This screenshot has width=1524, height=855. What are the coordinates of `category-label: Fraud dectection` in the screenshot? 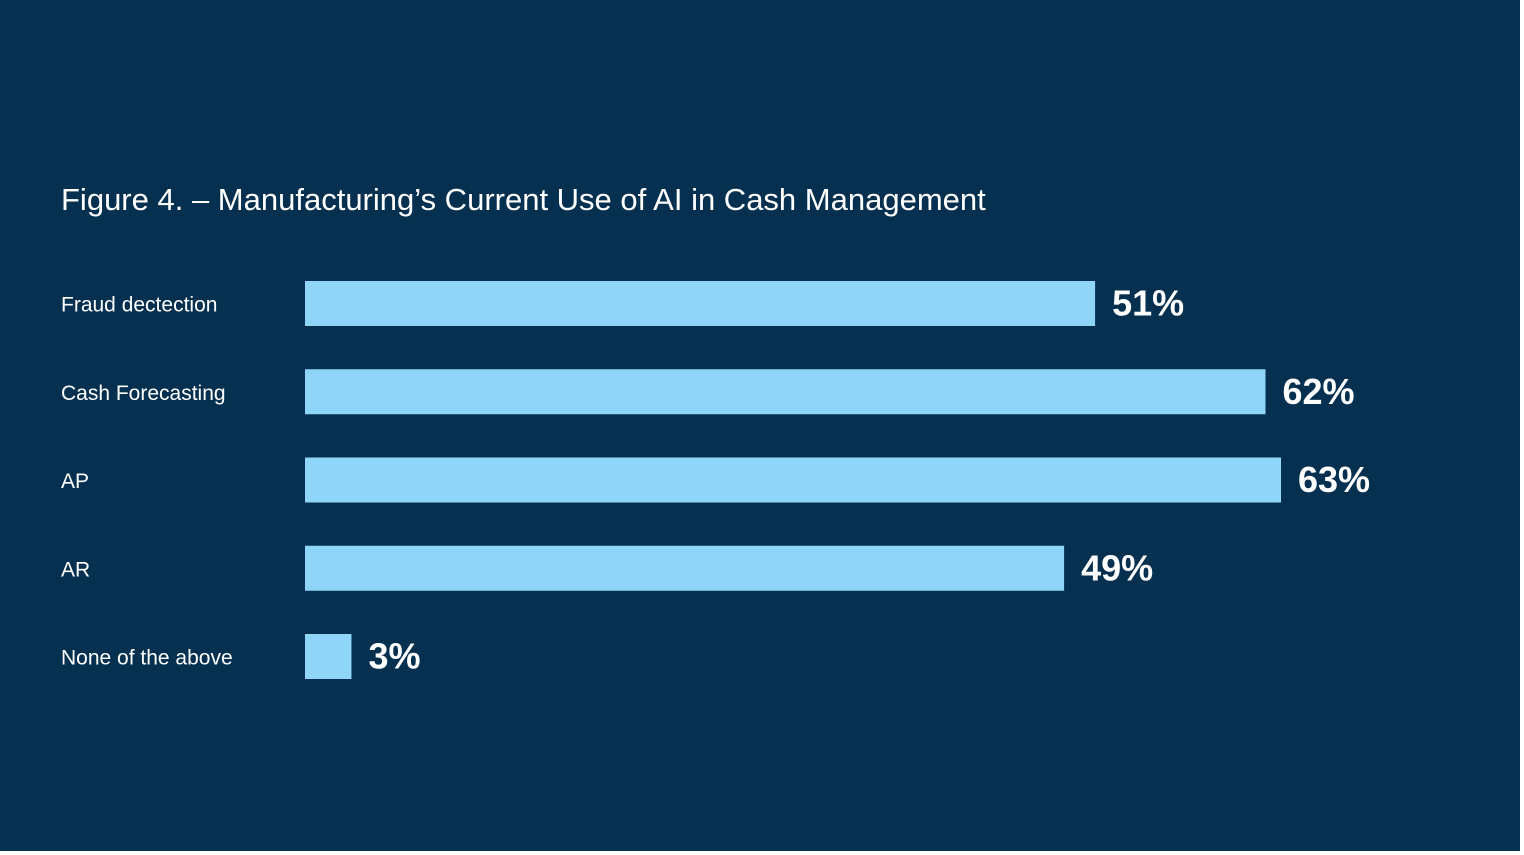 It's located at (139, 305).